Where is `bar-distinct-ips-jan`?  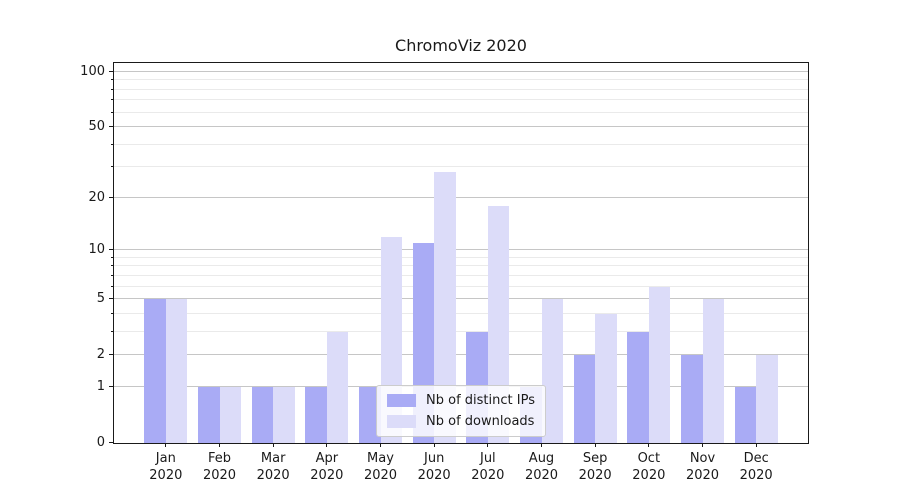
bar-distinct-ips-jan is located at coordinates (155, 370).